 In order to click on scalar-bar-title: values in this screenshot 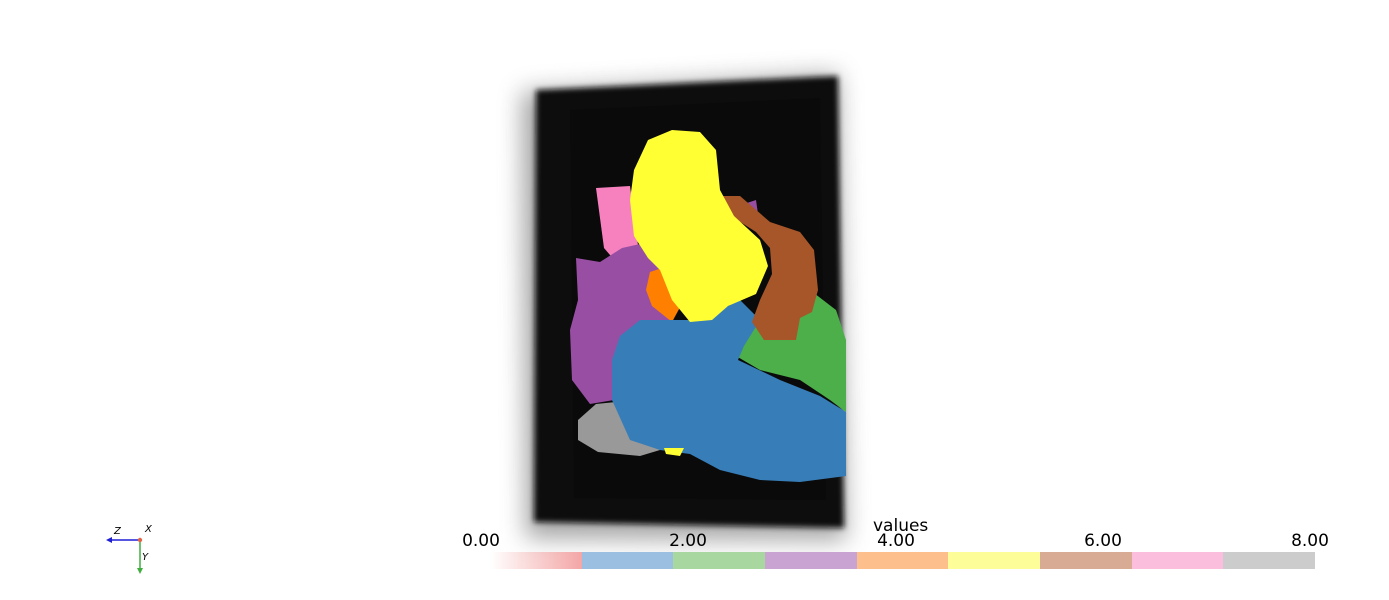, I will do `click(901, 526)`.